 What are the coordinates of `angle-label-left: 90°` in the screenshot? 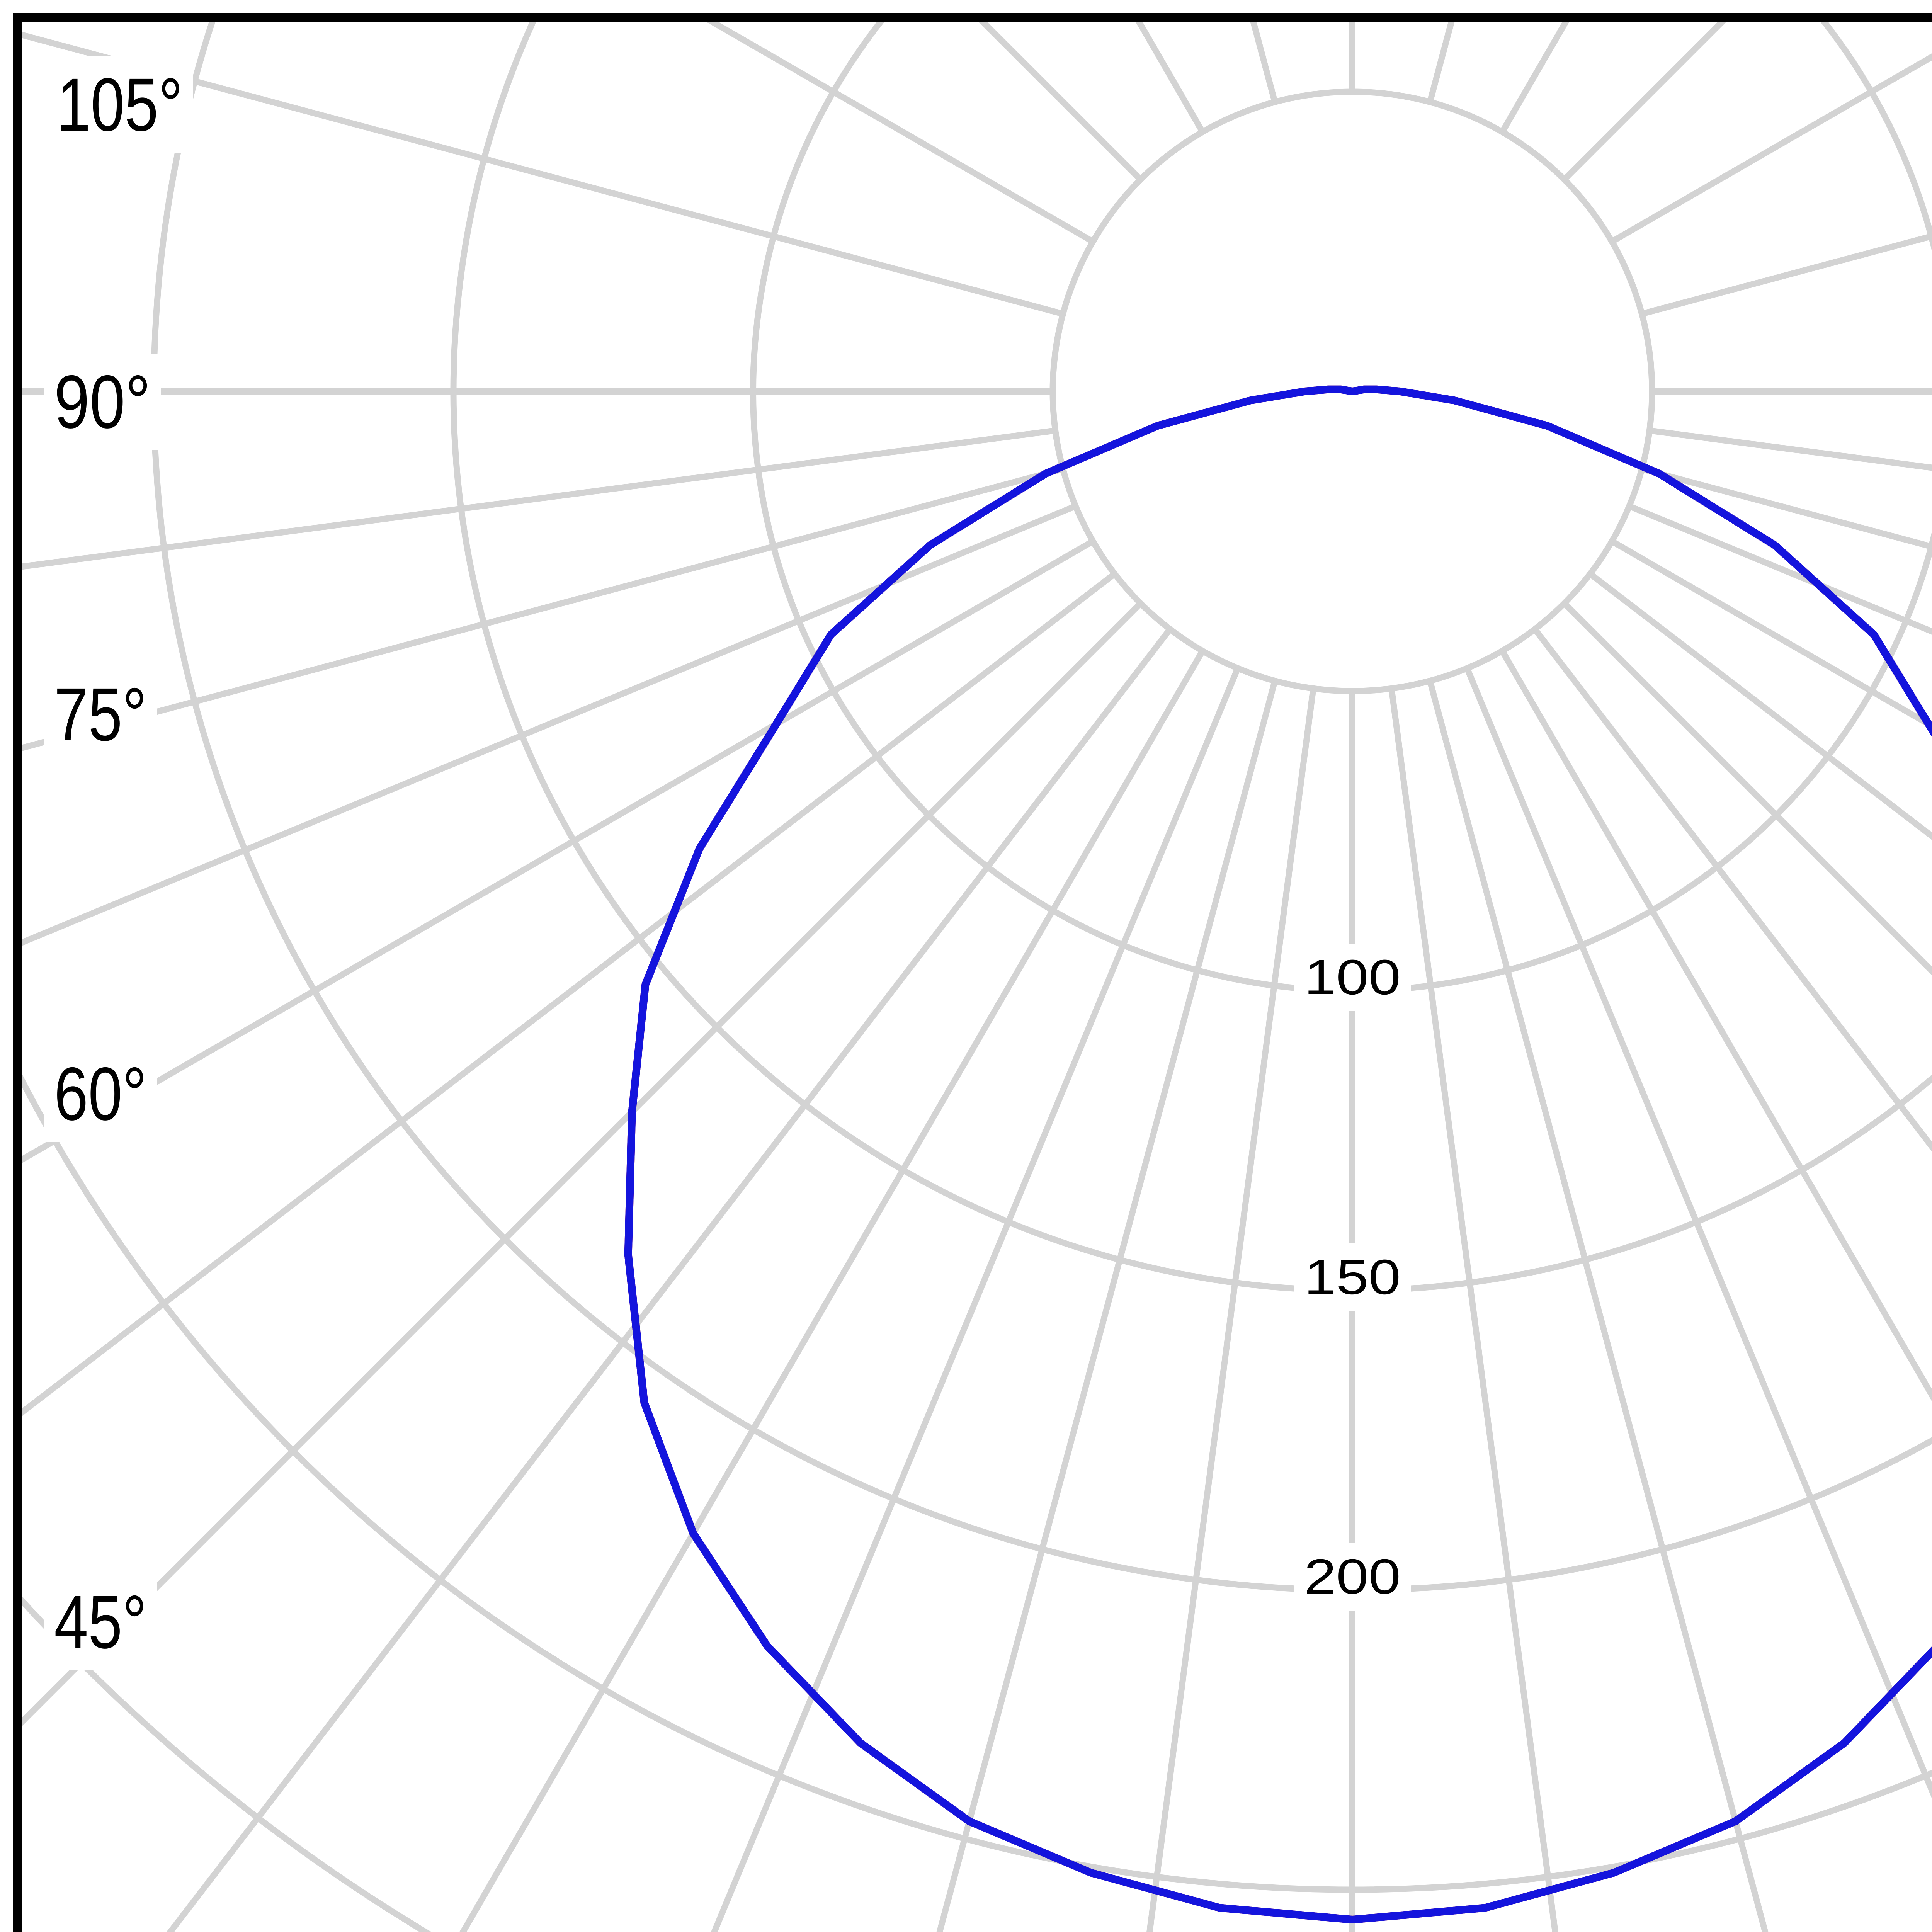 It's located at (103, 402).